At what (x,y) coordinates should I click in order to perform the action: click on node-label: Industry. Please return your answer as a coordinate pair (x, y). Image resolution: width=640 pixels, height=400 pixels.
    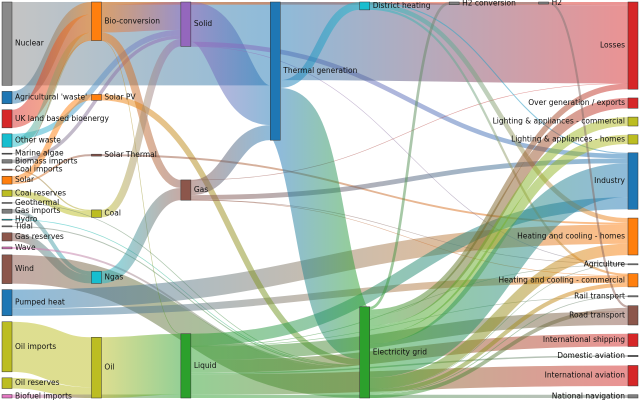
    Looking at the image, I should click on (609, 180).